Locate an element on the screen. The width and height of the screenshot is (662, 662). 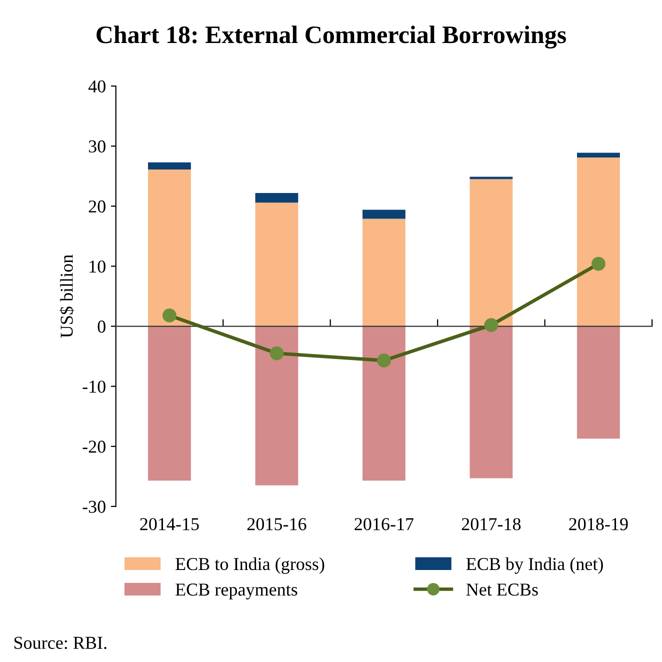
chart-title: Chart 18: External Commercial Borrowings is located at coordinates (331, 37).